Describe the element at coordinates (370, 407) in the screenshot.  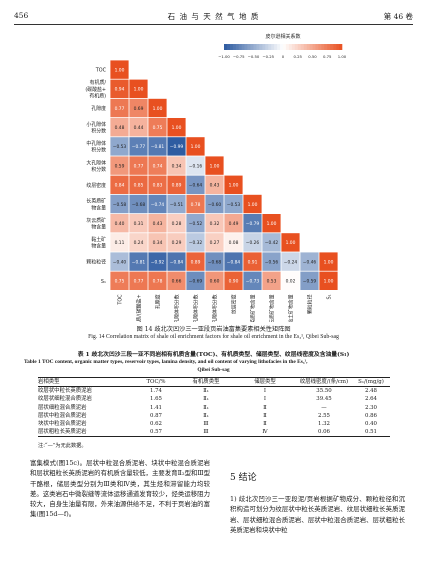
I see `table-cell: 2.30` at that location.